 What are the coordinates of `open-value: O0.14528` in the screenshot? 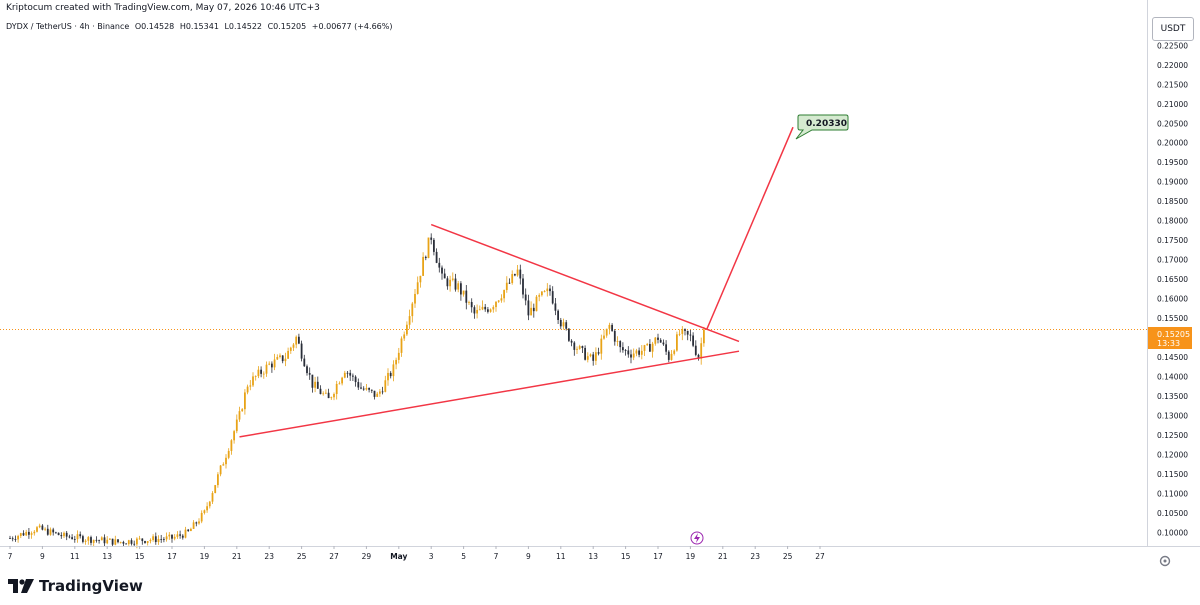 It's located at (154, 26).